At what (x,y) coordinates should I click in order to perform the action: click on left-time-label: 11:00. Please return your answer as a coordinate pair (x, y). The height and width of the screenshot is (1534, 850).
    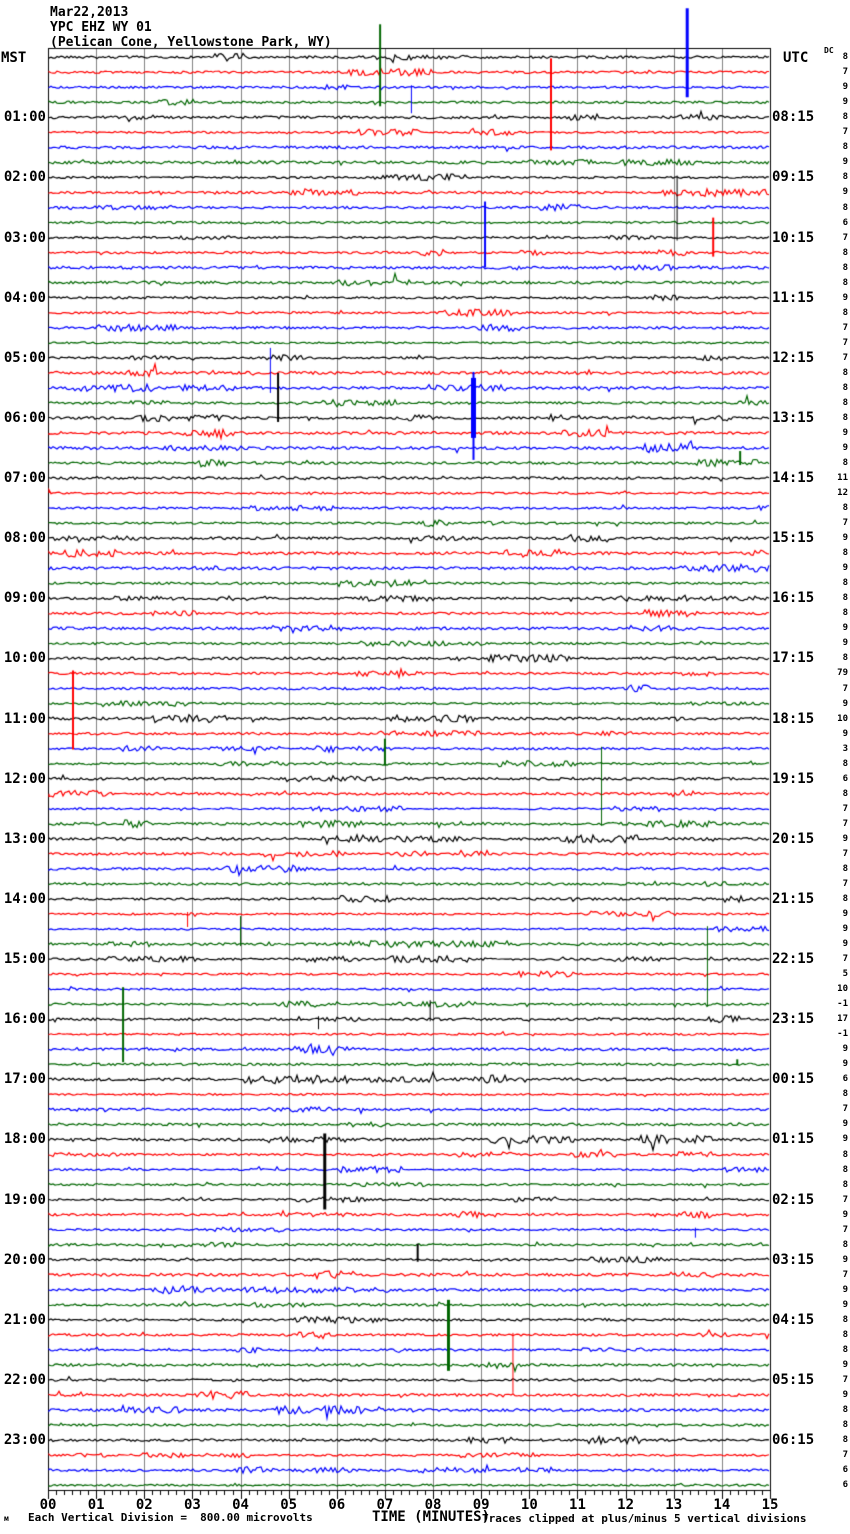
    Looking at the image, I should click on (24, 718).